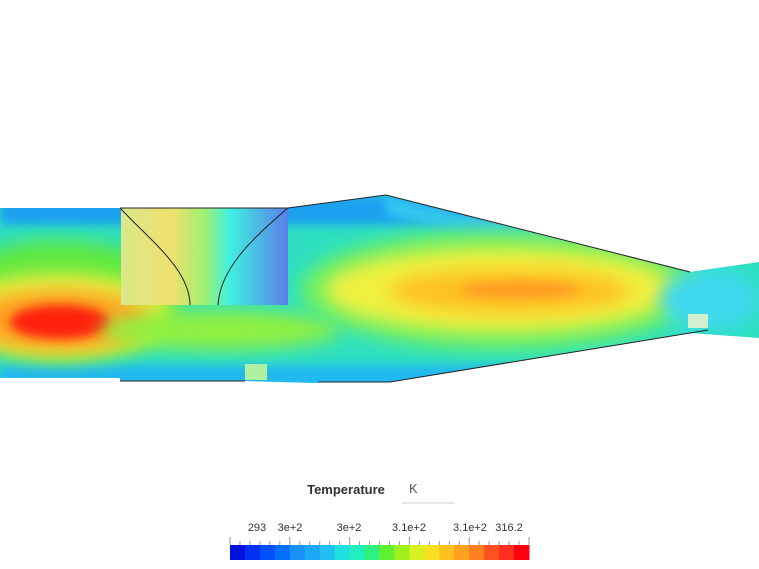 The width and height of the screenshot is (759, 569). I want to click on tick-label: 293, so click(257, 528).